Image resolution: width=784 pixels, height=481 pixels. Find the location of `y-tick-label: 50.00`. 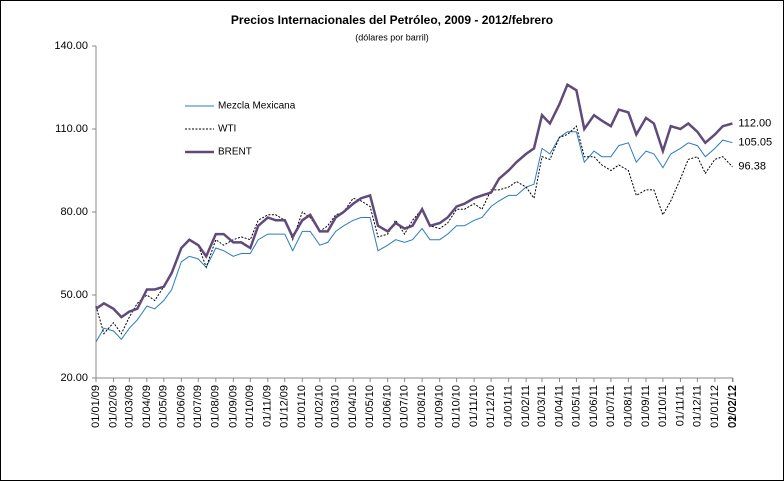

y-tick-label: 50.00 is located at coordinates (74, 295).